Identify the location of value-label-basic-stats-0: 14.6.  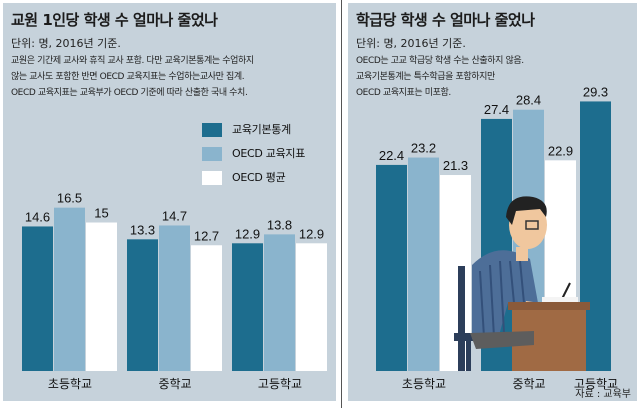
(37, 216).